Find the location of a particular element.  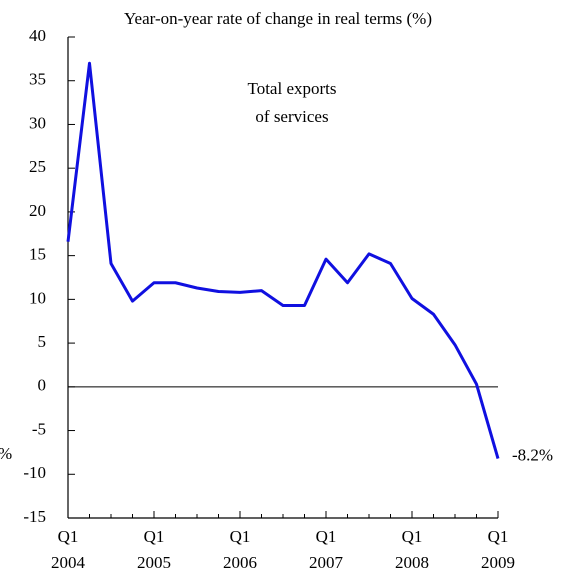

y-tick-label: 10 is located at coordinates (37, 297).